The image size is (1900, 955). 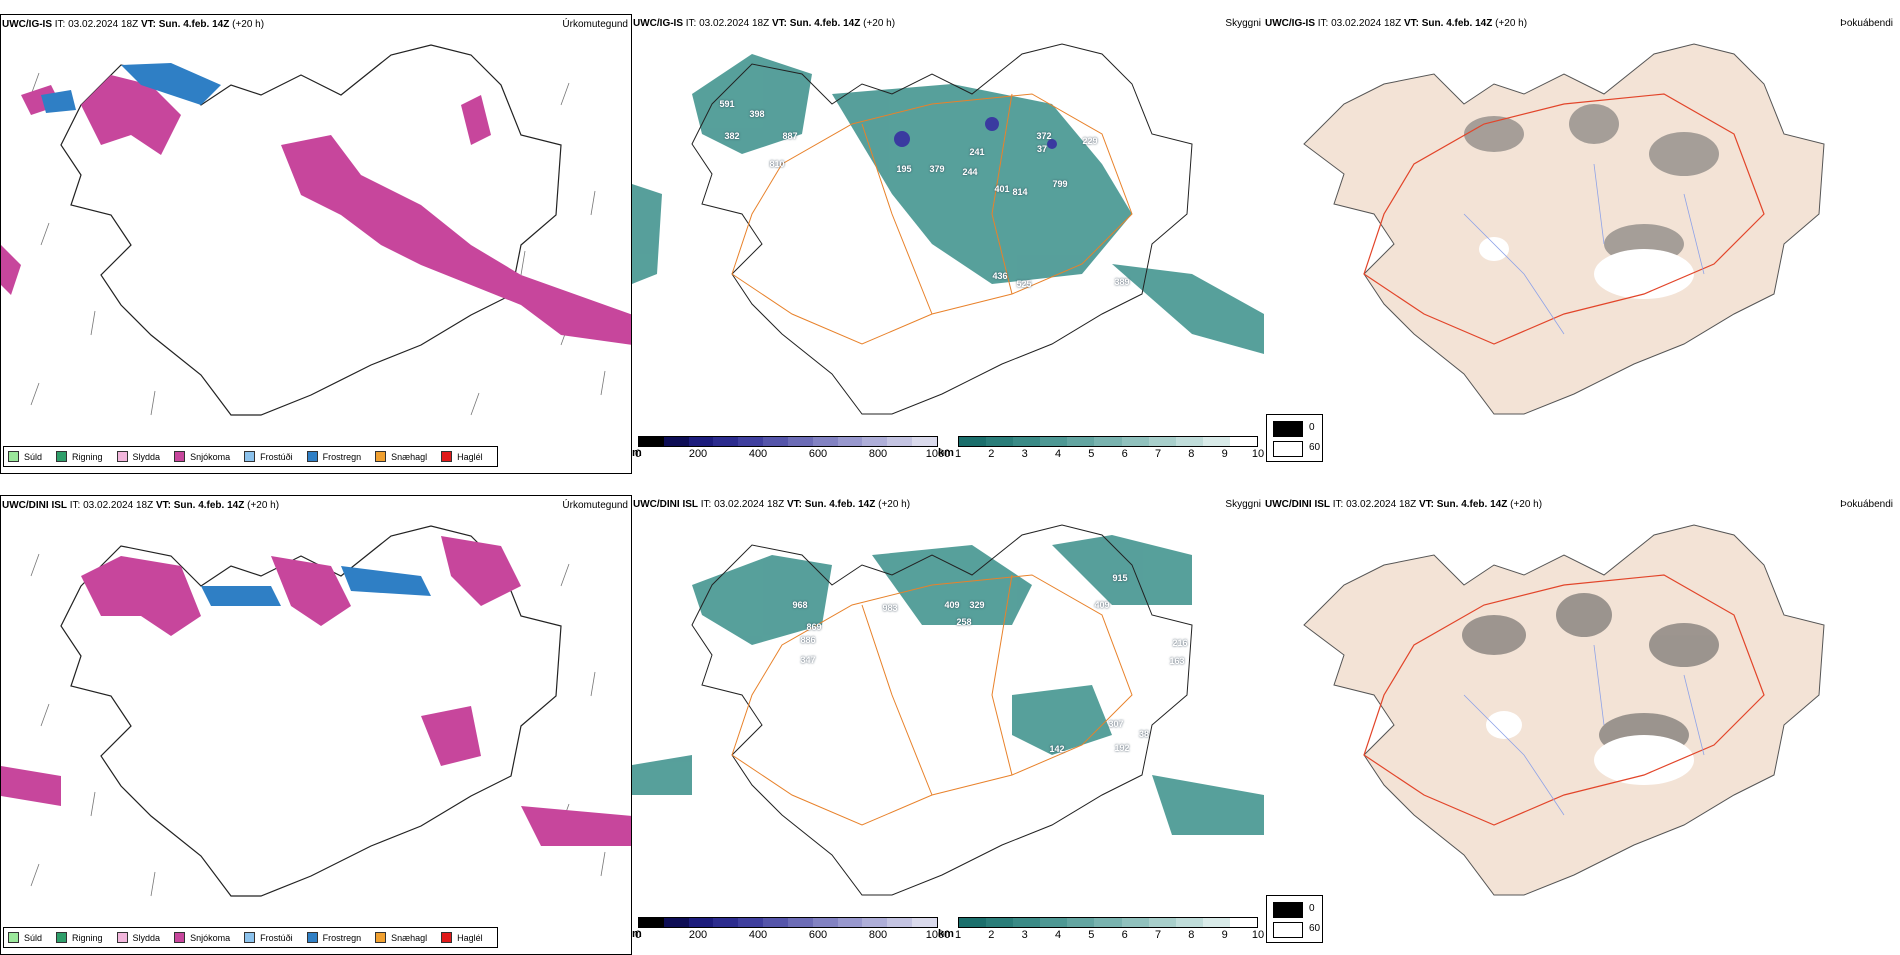 I want to click on terrain-spots, so click(x=975, y=133).